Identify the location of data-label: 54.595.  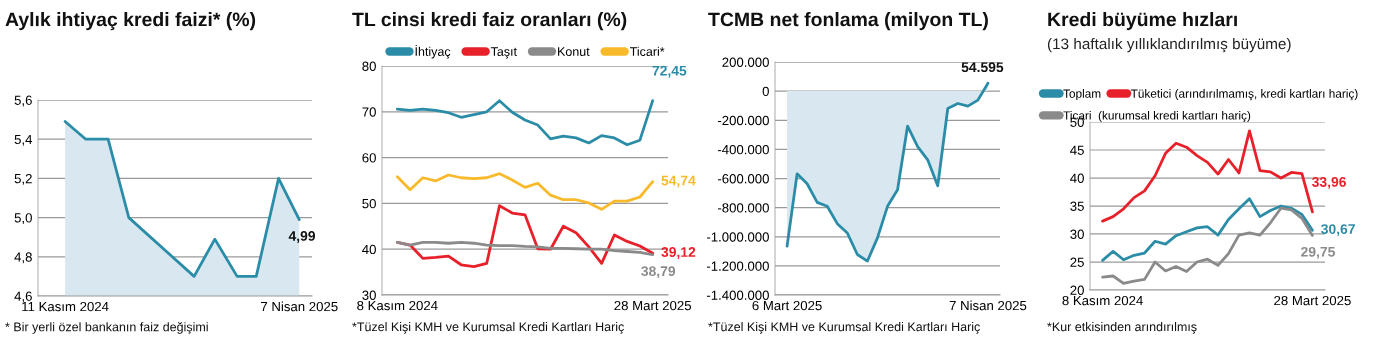
(982, 67).